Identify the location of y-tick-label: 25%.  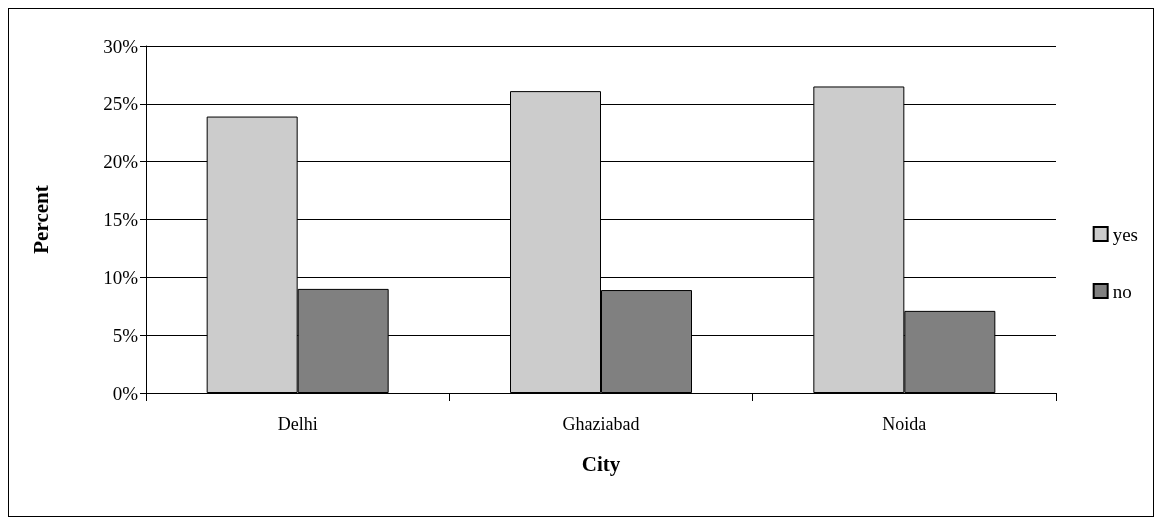
(121, 104).